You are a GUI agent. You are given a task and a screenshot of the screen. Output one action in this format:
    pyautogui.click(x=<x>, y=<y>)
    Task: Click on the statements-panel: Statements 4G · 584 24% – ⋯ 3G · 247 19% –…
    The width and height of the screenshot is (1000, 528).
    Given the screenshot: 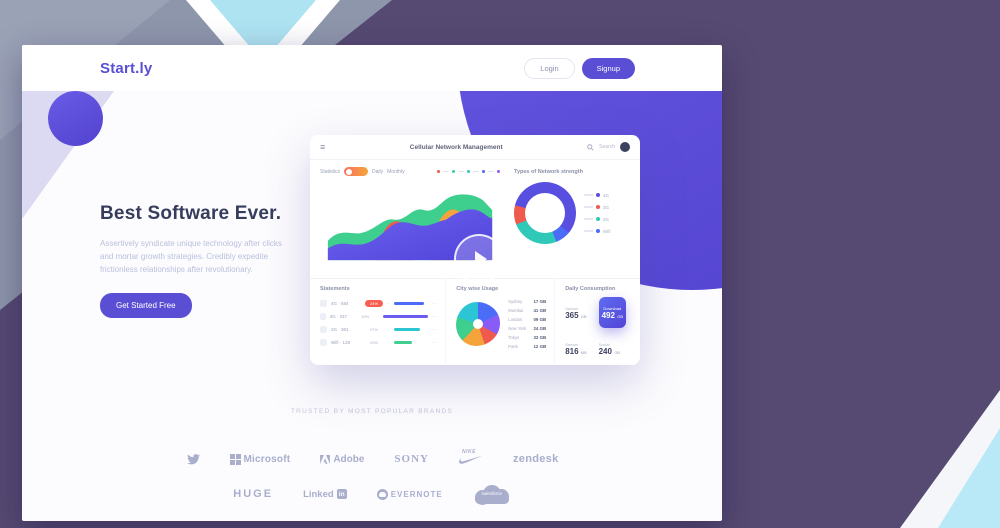 What is the action you would take?
    pyautogui.click(x=377, y=321)
    